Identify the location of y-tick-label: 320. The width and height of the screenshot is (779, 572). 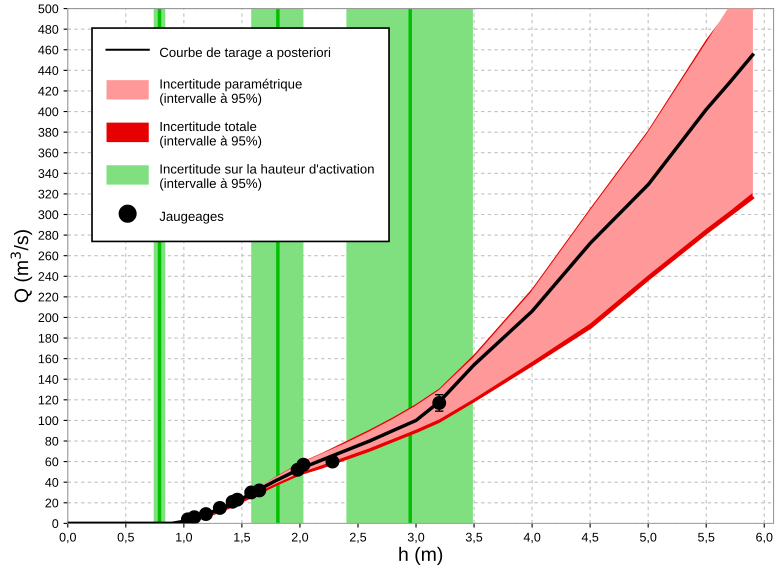
(48, 194).